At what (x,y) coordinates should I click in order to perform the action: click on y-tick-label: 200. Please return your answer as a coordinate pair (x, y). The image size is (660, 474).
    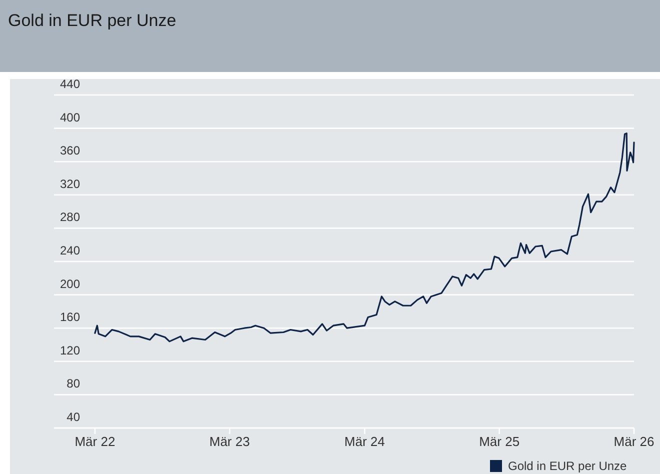
    Looking at the image, I should click on (70, 283).